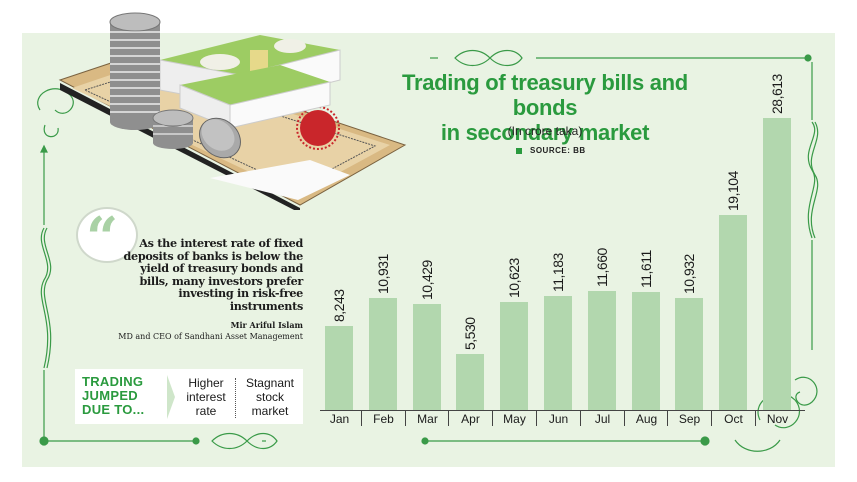 The image size is (857, 482). Describe the element at coordinates (733, 191) in the screenshot. I see `value-label: 19,104` at that location.